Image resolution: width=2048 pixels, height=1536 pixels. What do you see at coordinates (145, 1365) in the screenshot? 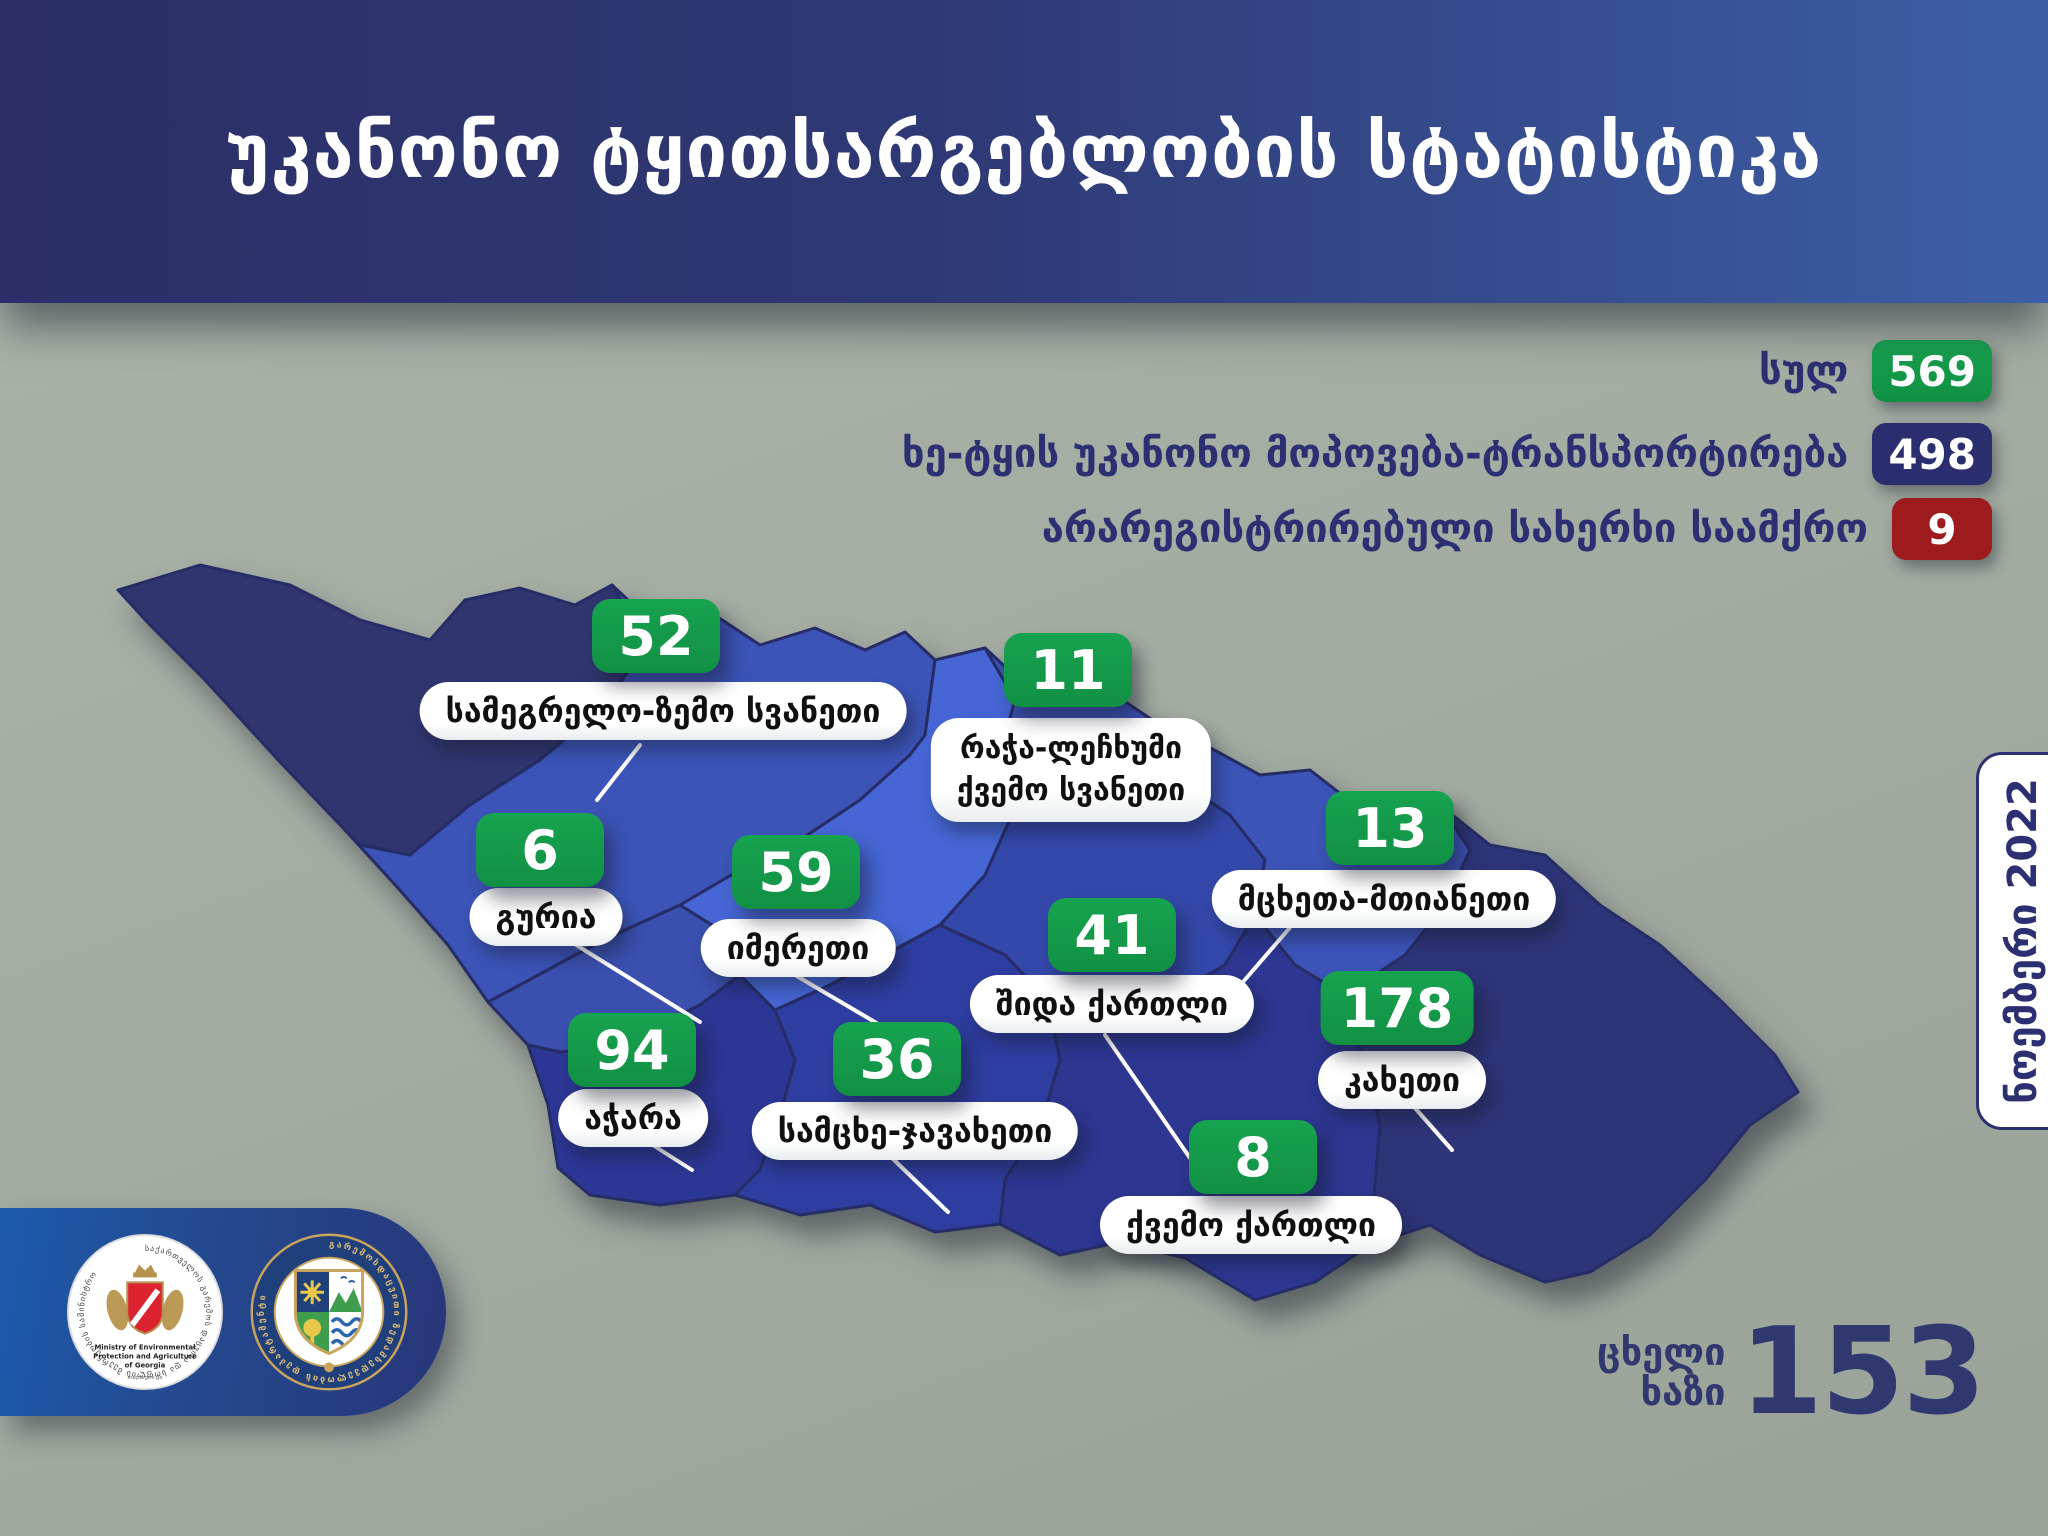
I see `ministry-en-line3: of Georgia` at bounding box center [145, 1365].